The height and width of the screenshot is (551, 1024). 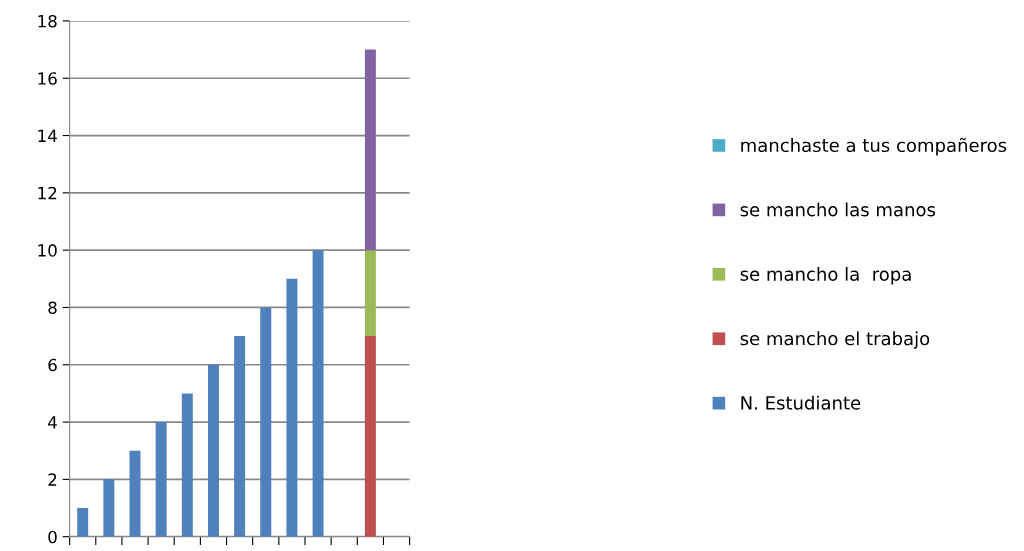 I want to click on y-tick-label: 16, so click(x=47, y=78).